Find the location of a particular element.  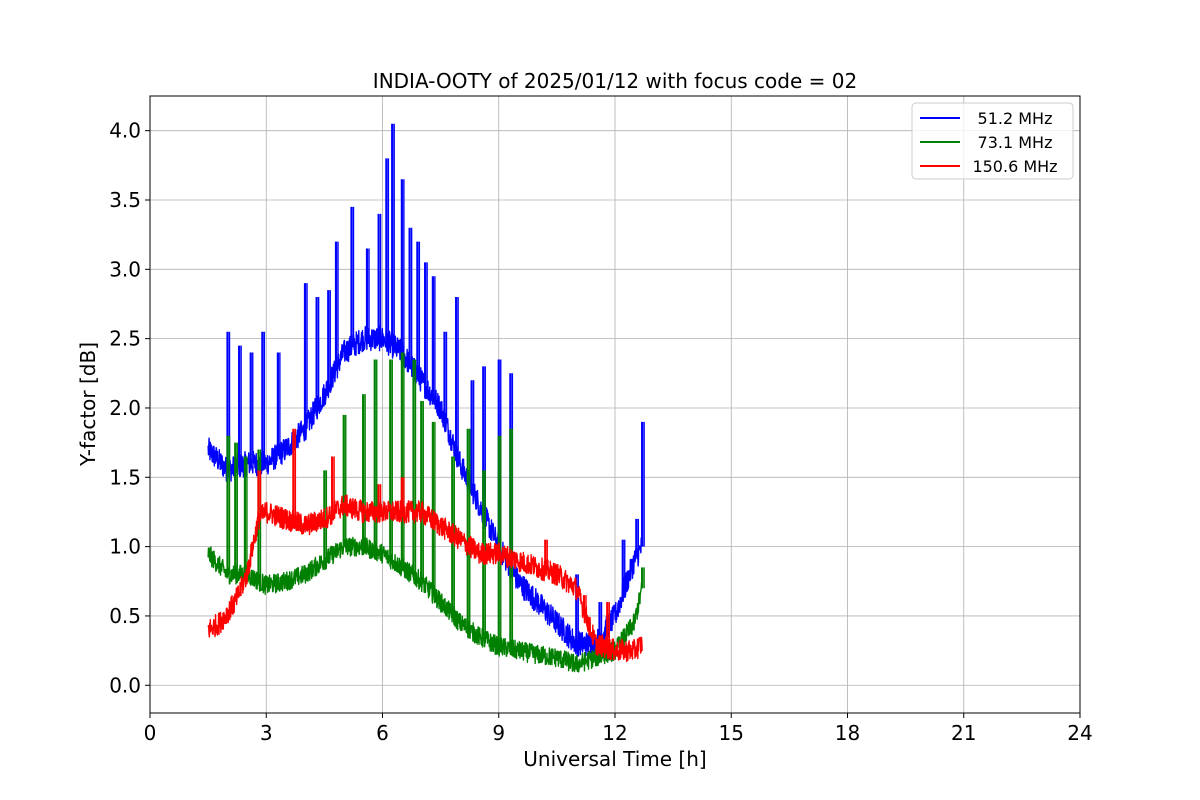

x-tick-label: 3 is located at coordinates (266, 733).